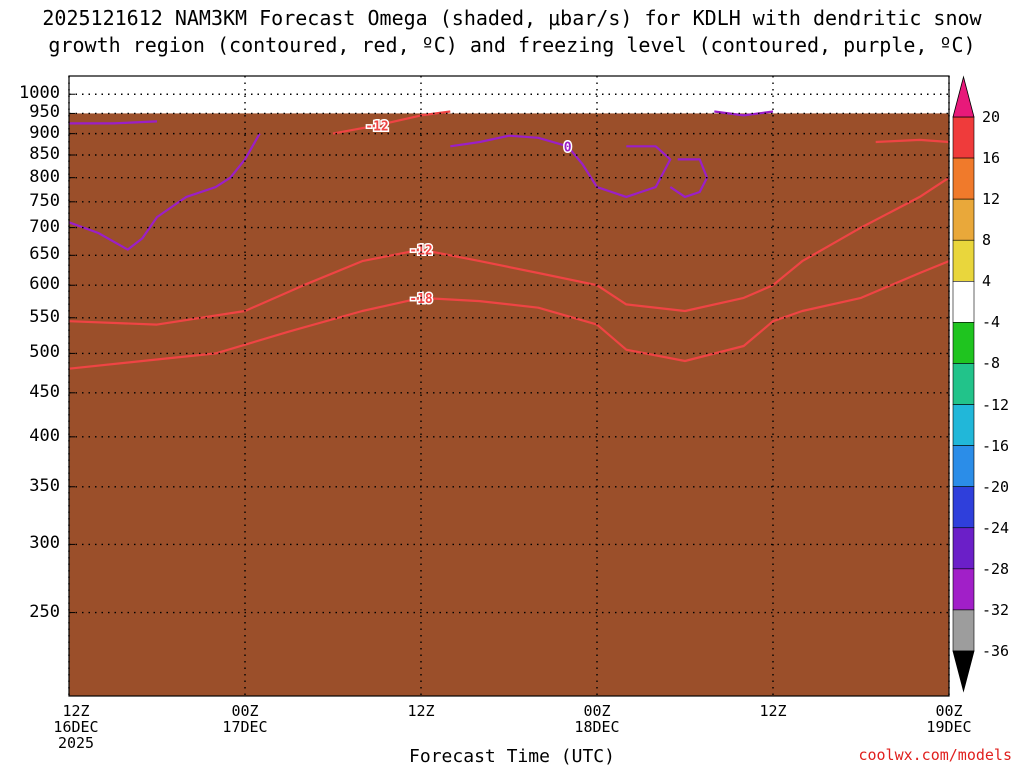 This screenshot has width=1024, height=768. What do you see at coordinates (421, 299) in the screenshot?
I see `dgz-contour-label-0: -18` at bounding box center [421, 299].